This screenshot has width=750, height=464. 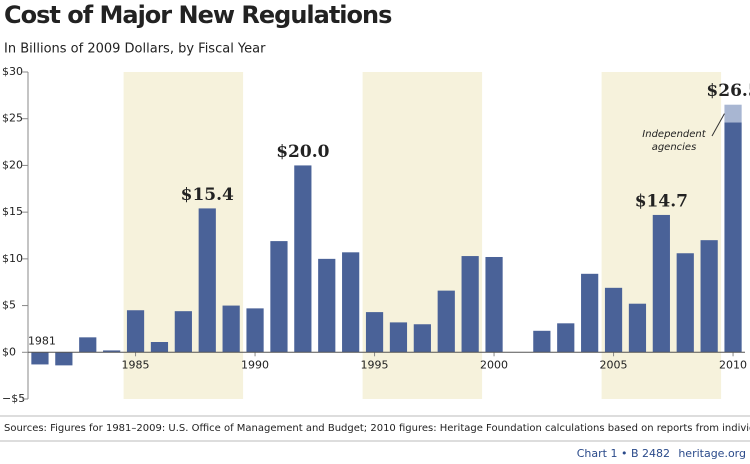 What do you see at coordinates (494, 364) in the screenshot?
I see `x-tick-label: 2000` at bounding box center [494, 364].